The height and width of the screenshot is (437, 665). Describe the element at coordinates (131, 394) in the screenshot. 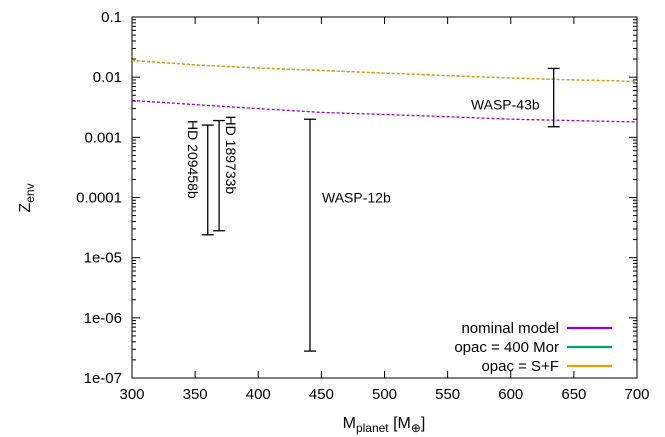

I see `x-tick-label: 300` at that location.